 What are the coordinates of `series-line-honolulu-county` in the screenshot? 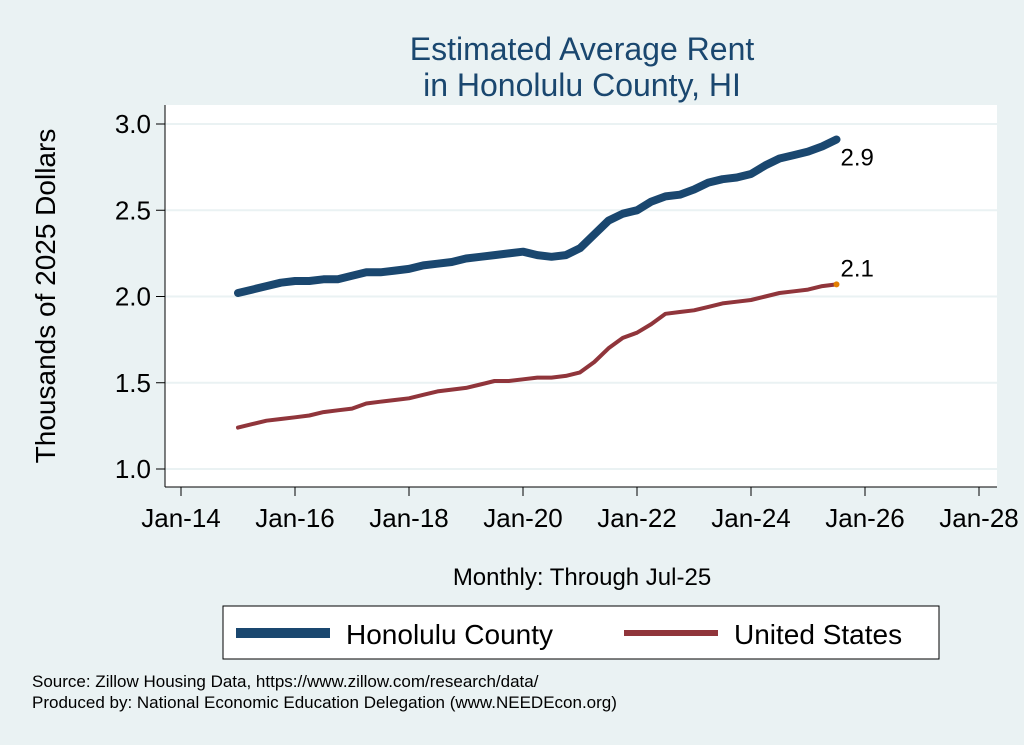 It's located at (537, 216).